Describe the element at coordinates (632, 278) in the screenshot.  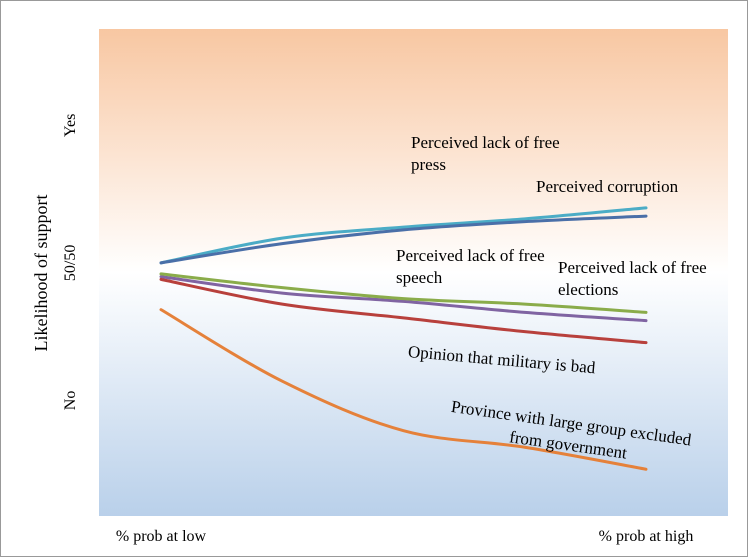
I see `series-label: Perceived lack of free elections` at that location.